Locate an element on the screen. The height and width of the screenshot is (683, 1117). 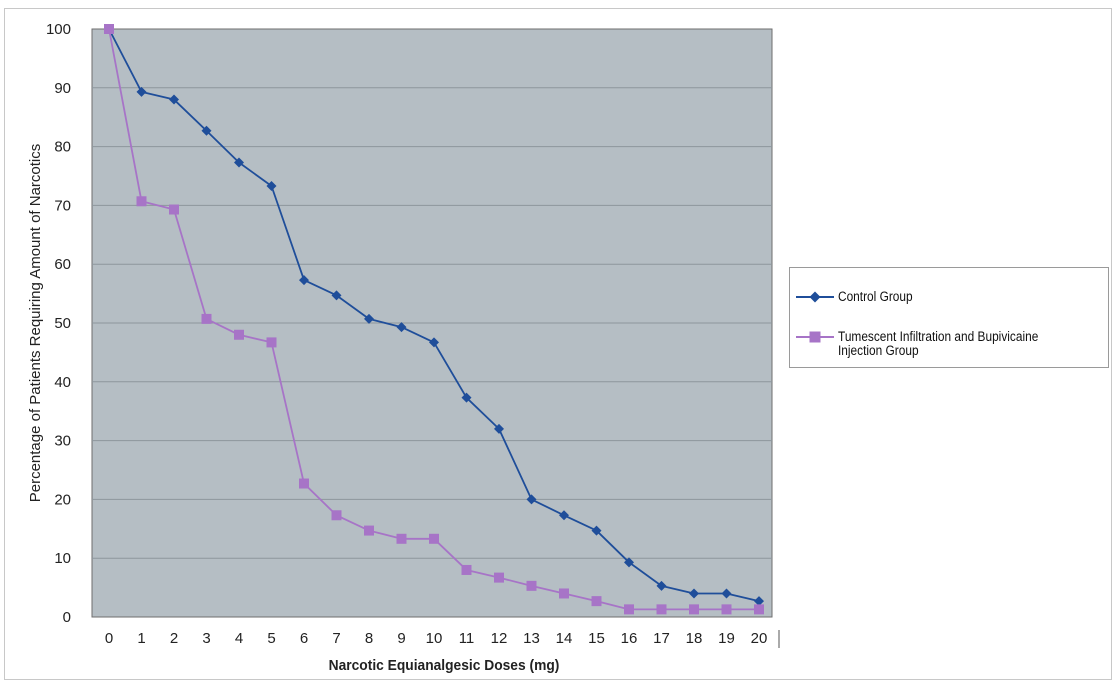
x-tick-label: 3 is located at coordinates (206, 638).